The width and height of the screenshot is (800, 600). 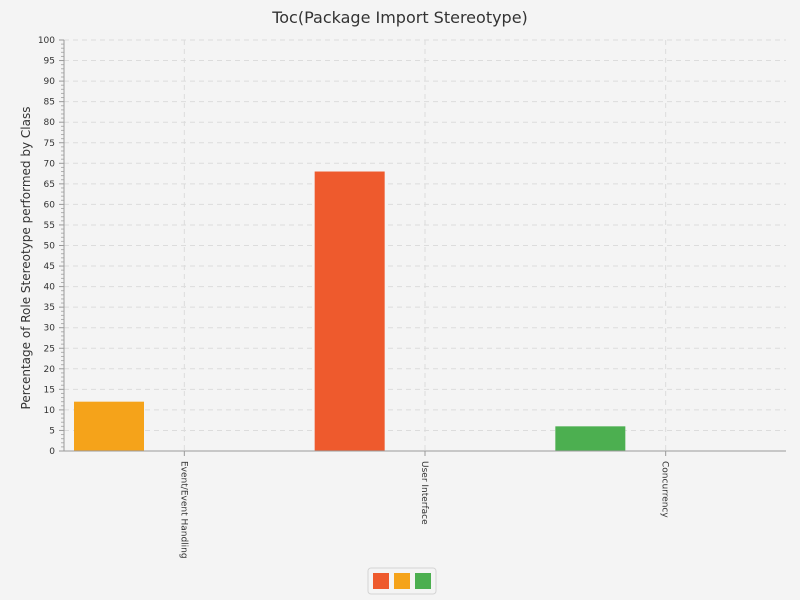 What do you see at coordinates (50, 123) in the screenshot?
I see `y-tick-label: 80` at bounding box center [50, 123].